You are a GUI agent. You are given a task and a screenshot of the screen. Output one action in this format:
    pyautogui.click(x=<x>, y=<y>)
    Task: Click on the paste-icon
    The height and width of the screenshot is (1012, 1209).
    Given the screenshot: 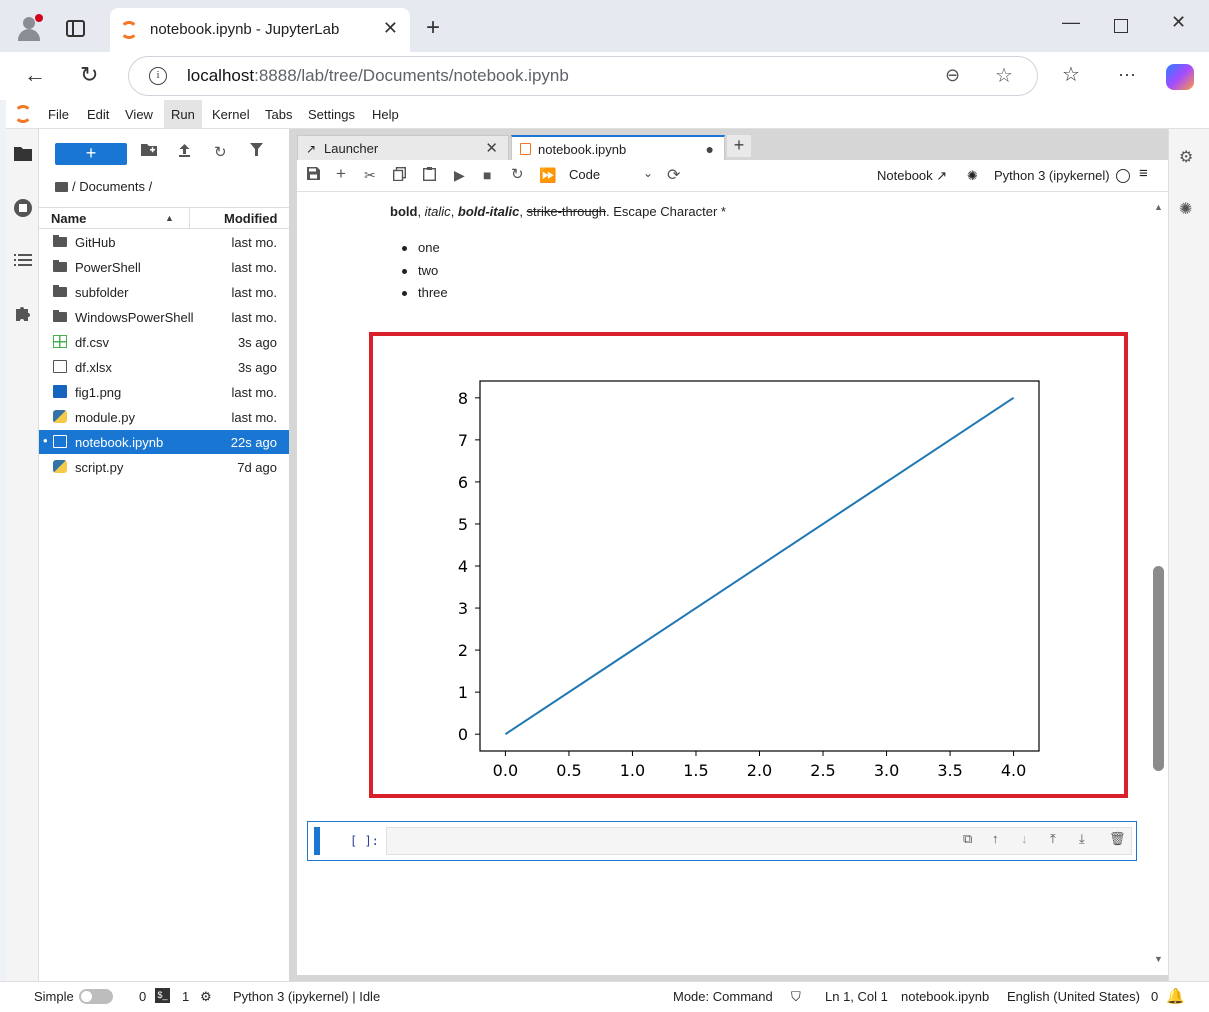 What is the action you would take?
    pyautogui.click(x=429, y=175)
    